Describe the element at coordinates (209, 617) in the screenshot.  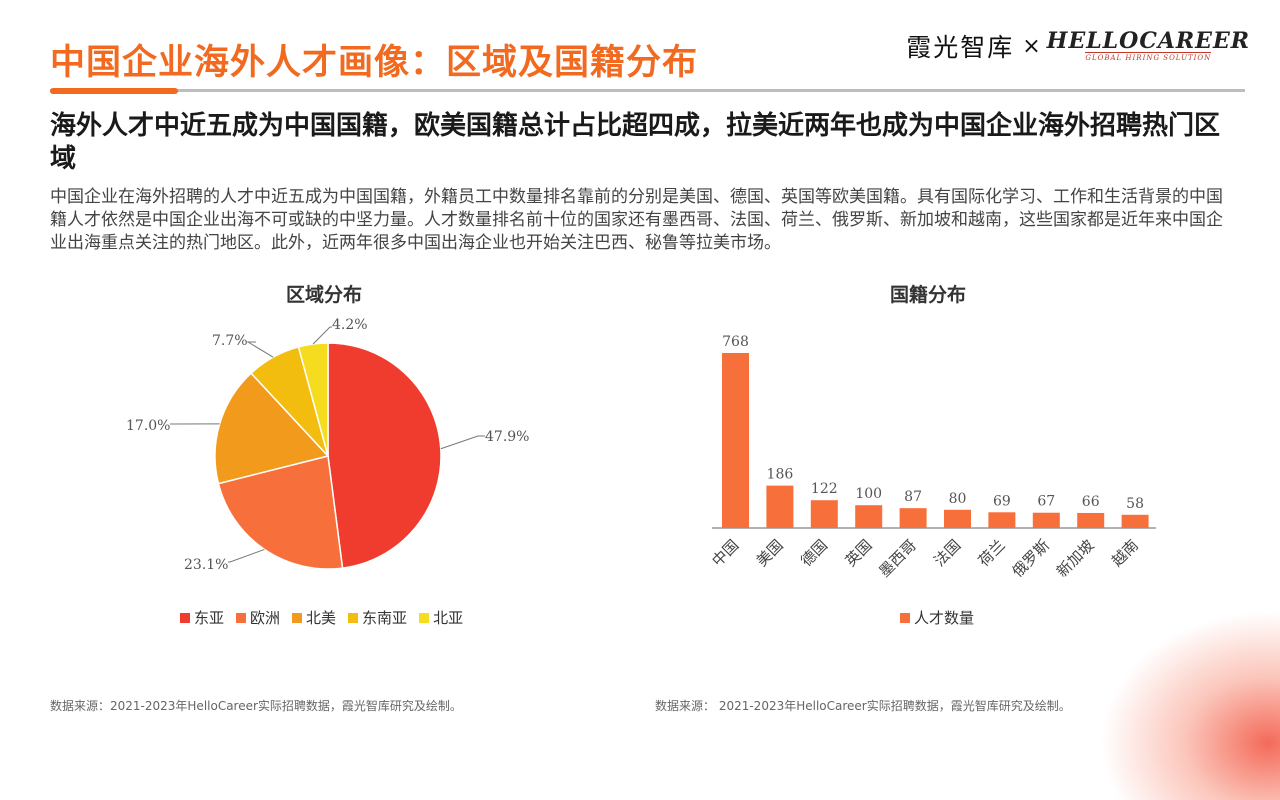
I see `pie-legend-label-0: 东亚` at that location.